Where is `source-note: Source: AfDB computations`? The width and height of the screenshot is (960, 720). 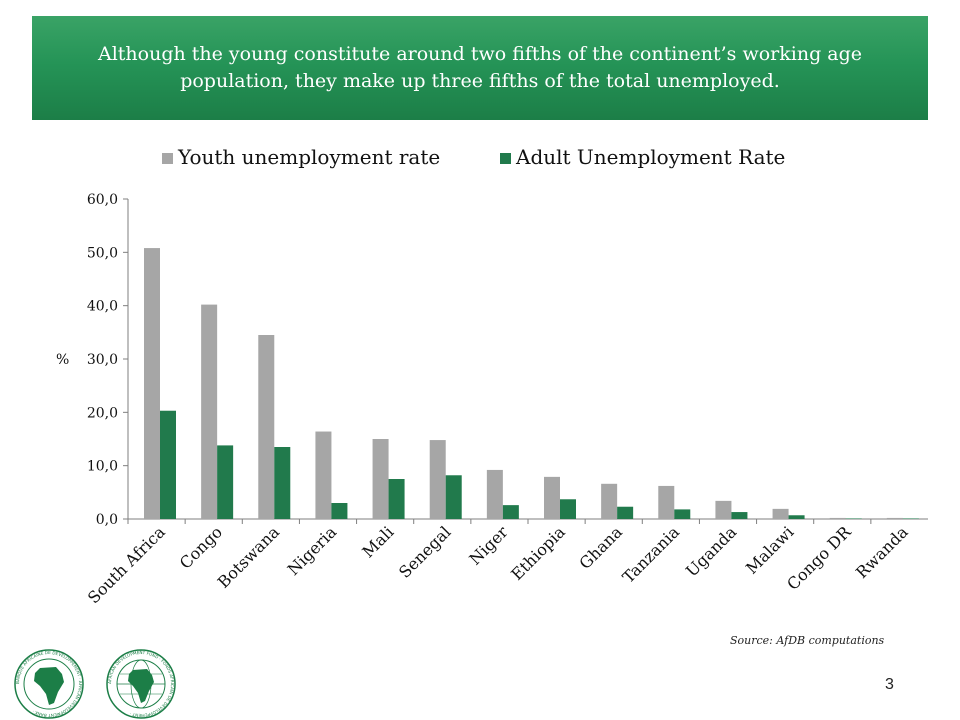 source-note: Source: AfDB computations is located at coordinates (807, 640).